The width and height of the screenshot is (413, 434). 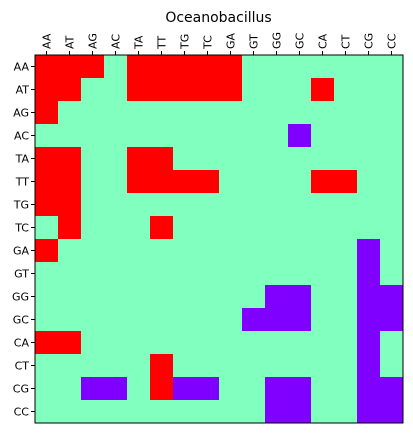 I want to click on heatmap-cell-TC-GG, so click(x=277, y=228).